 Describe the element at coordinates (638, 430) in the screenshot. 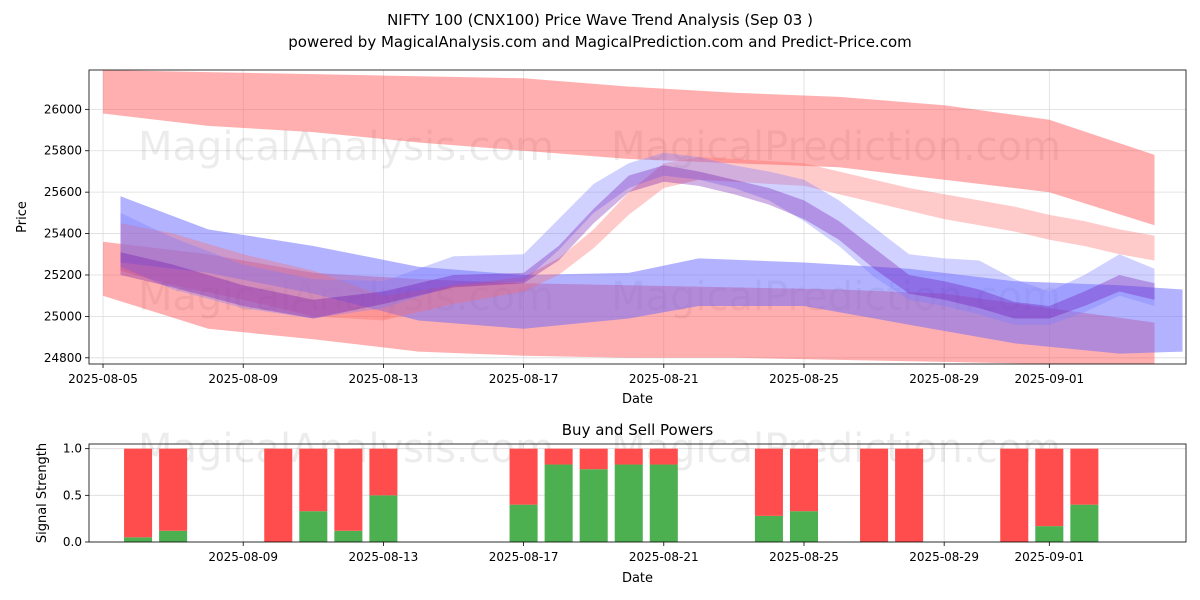

I see `signal-chart-title: Buy and Sell Powers` at that location.